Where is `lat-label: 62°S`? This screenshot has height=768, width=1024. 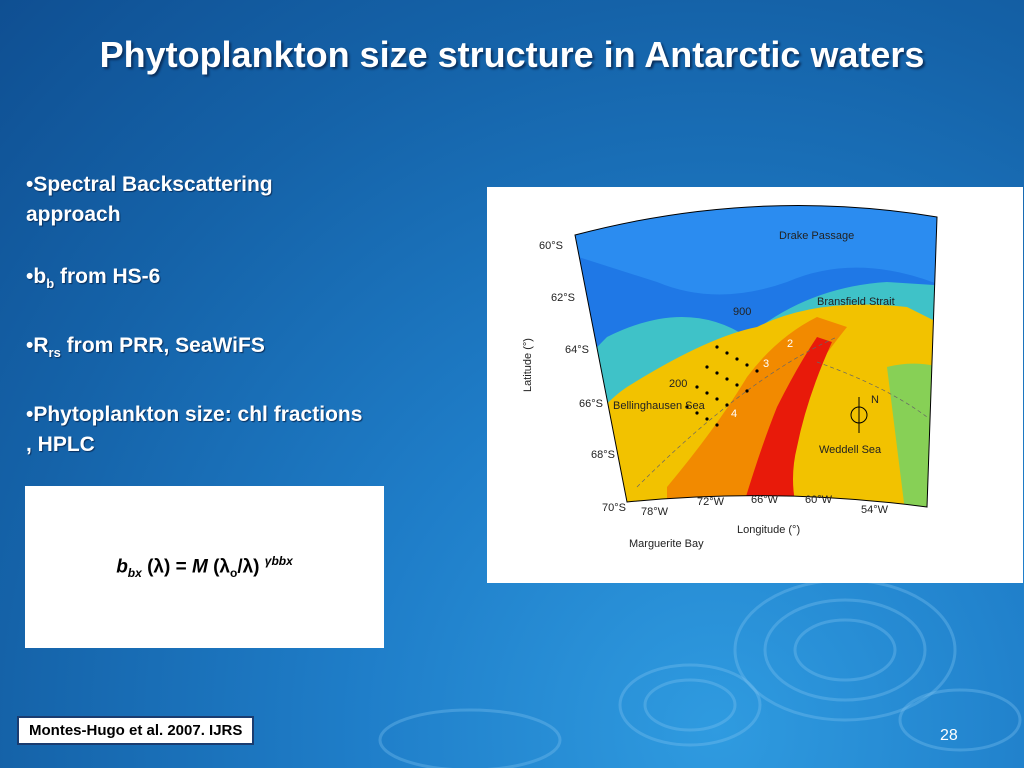 lat-label: 62°S is located at coordinates (563, 298).